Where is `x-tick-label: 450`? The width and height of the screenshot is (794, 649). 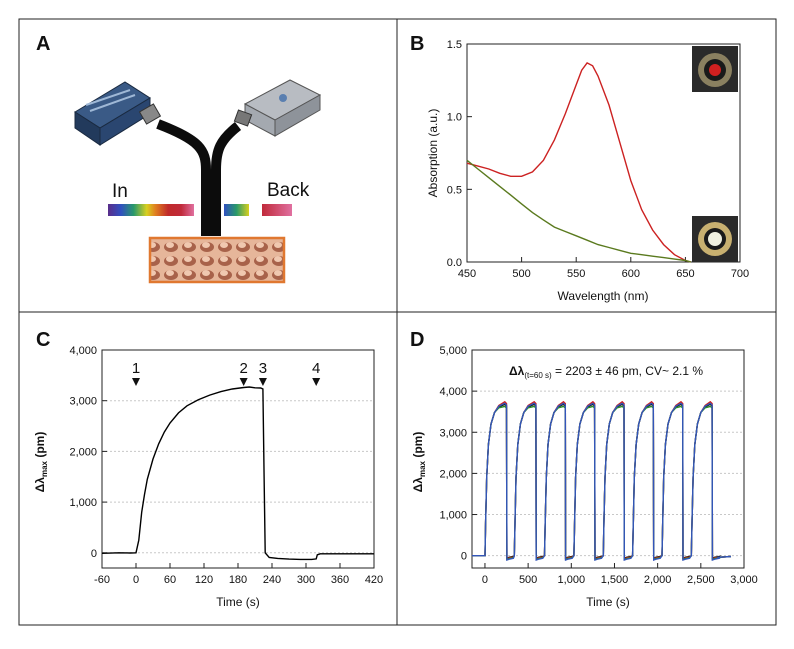
x-tick-label: 450 is located at coordinates (467, 274).